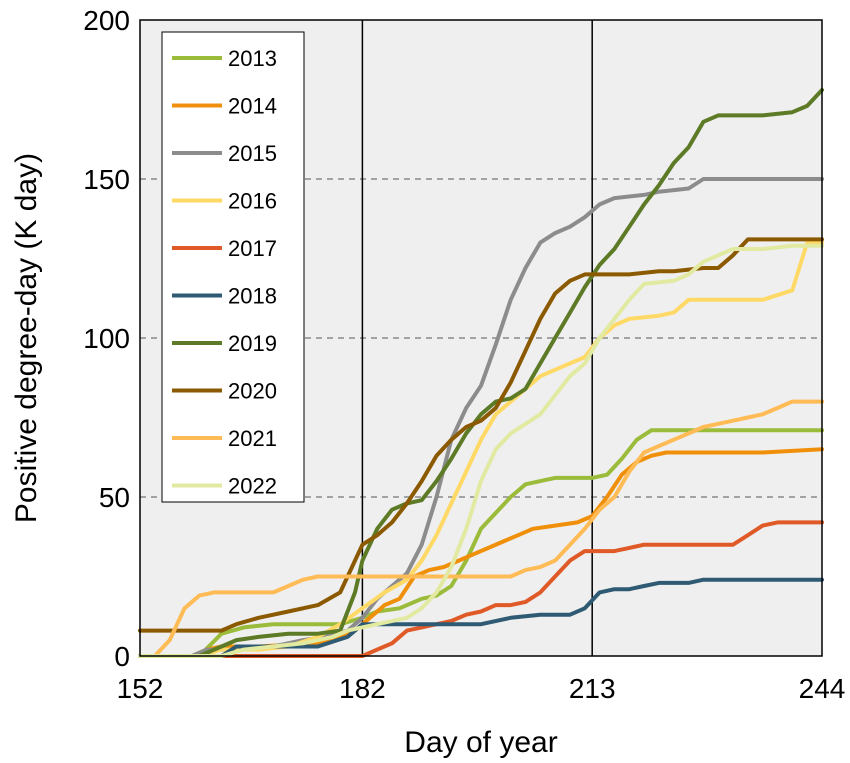 The width and height of the screenshot is (850, 763). What do you see at coordinates (252, 153) in the screenshot?
I see `legend-label-2015: 2015` at bounding box center [252, 153].